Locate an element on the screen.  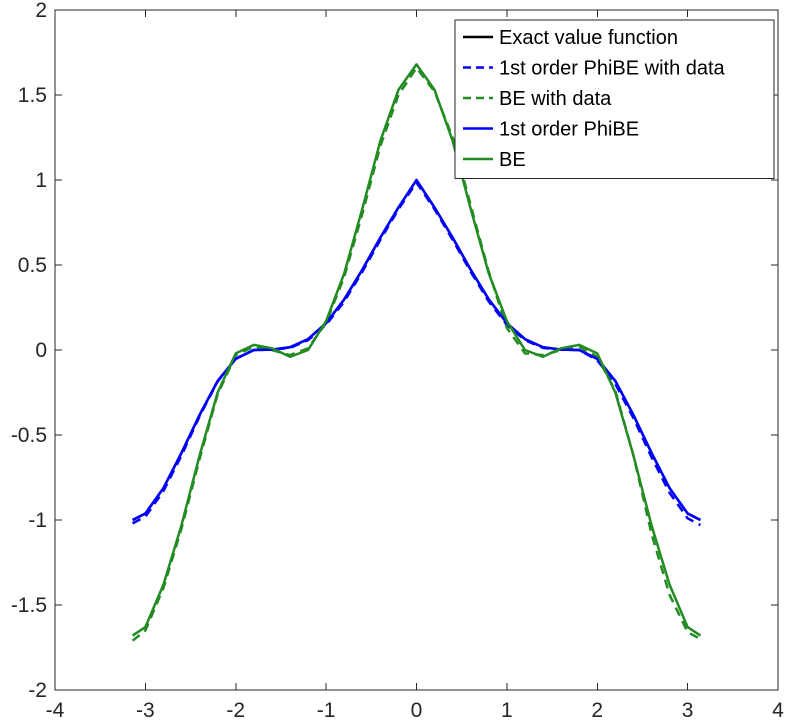
x-tick-label: 3 is located at coordinates (688, 710).